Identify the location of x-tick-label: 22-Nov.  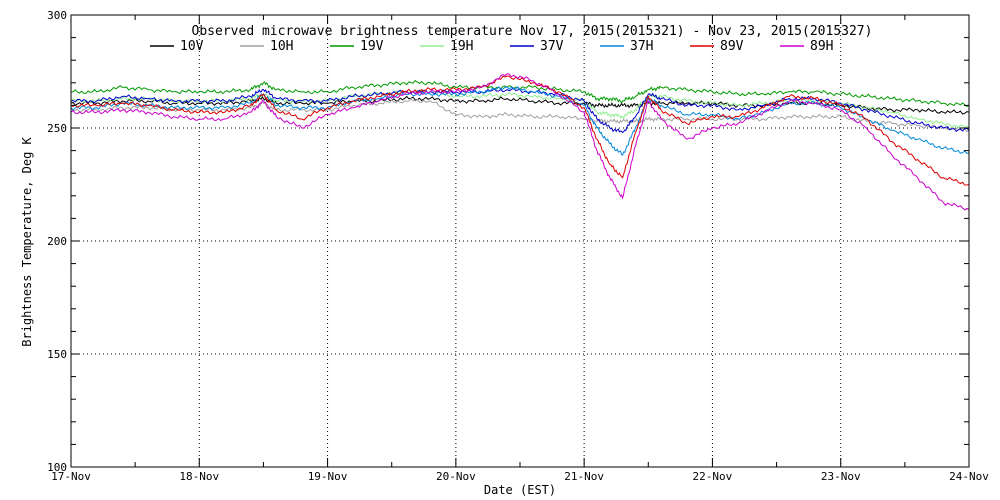
(713, 476).